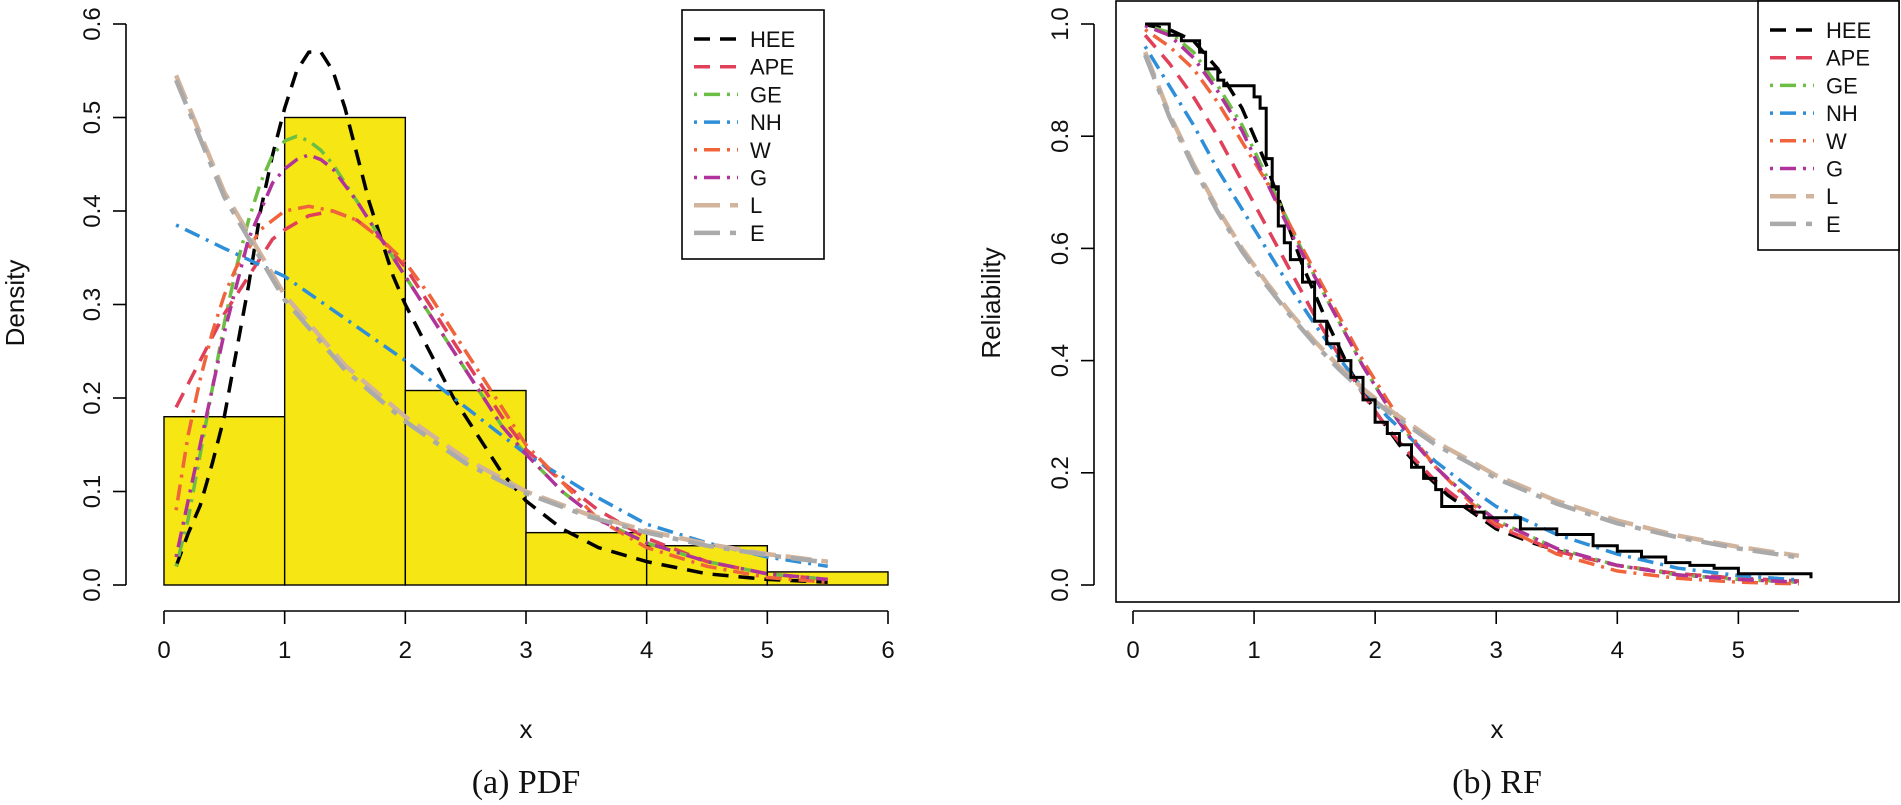 This screenshot has height=805, width=1901. I want to click on rf-y-ticks: 0.0 0.2 0.4 0.6 0.8 1.0, so click(1070, 304).